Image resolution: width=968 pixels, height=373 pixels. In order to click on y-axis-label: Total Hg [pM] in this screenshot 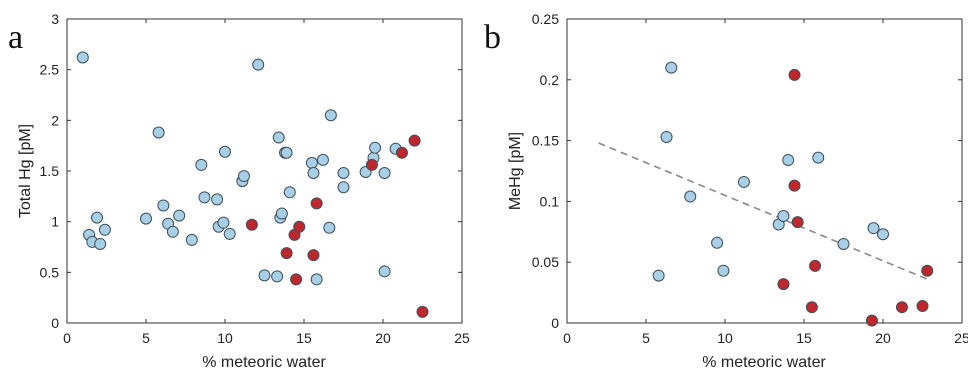, I will do `click(25, 171)`.